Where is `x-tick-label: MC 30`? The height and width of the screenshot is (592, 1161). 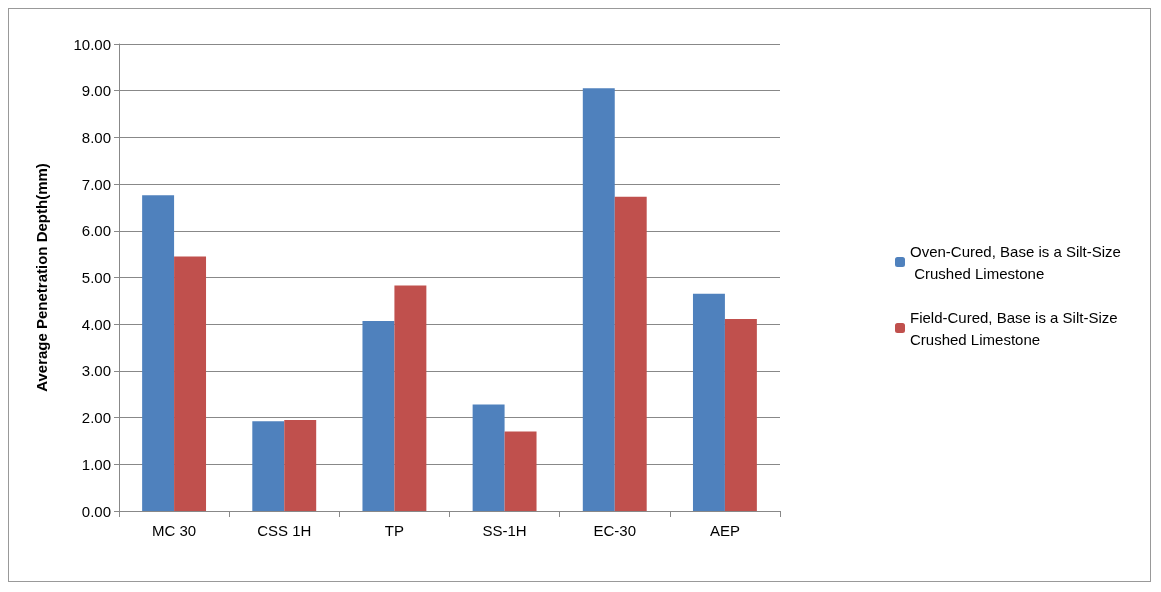 x-tick-label: MC 30 is located at coordinates (174, 530).